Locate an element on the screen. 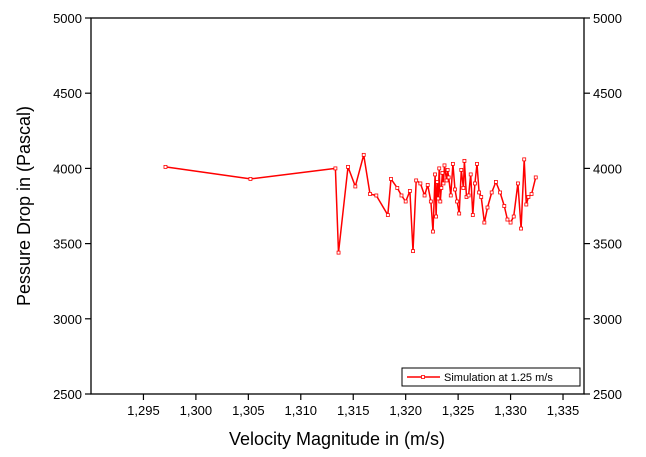  y-tick-label-right: 3500 is located at coordinates (607, 244).